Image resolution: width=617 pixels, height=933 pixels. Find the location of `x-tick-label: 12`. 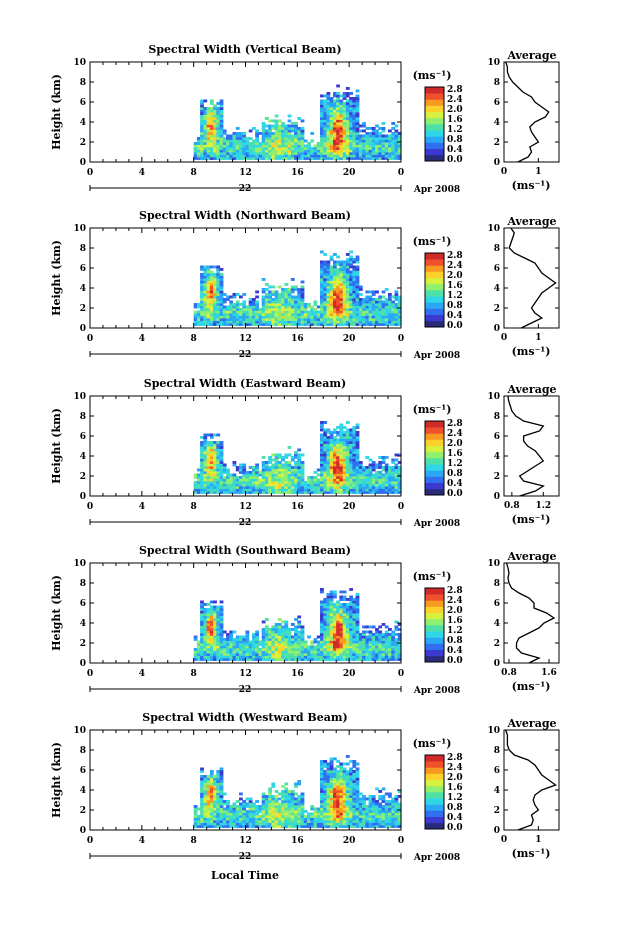

x-tick-label: 12 is located at coordinates (245, 507).